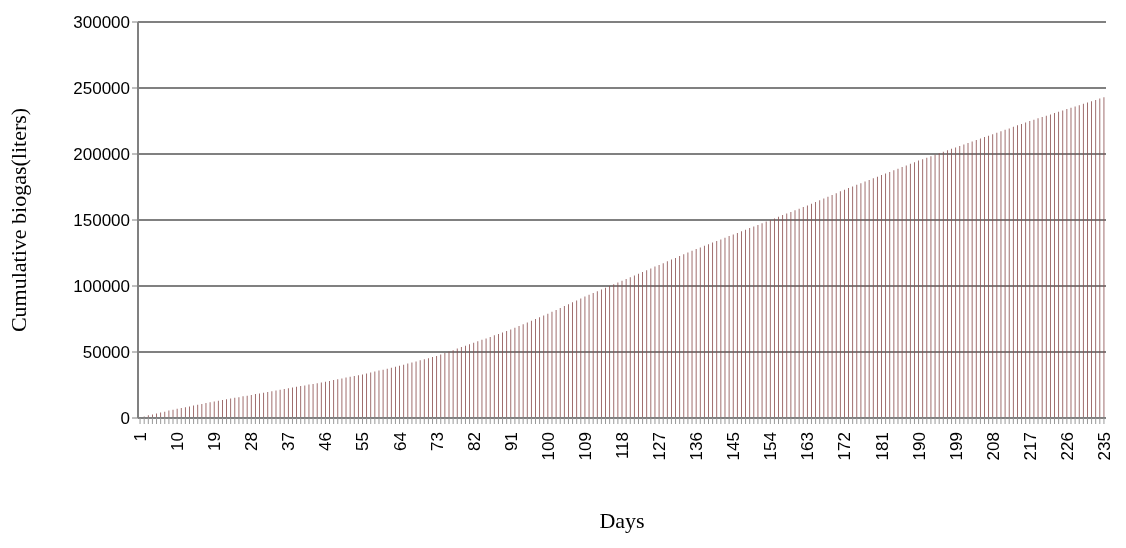 This screenshot has height=548, width=1126. Describe the element at coordinates (101, 89) in the screenshot. I see `y-tick-label: 250000` at that location.